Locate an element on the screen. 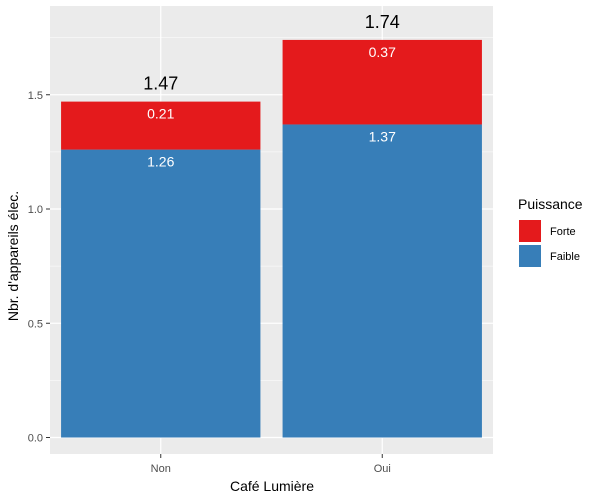 The height and width of the screenshot is (500, 605). segment-labels: 1.26 0.21 1.37 0.37 is located at coordinates (271, 107).